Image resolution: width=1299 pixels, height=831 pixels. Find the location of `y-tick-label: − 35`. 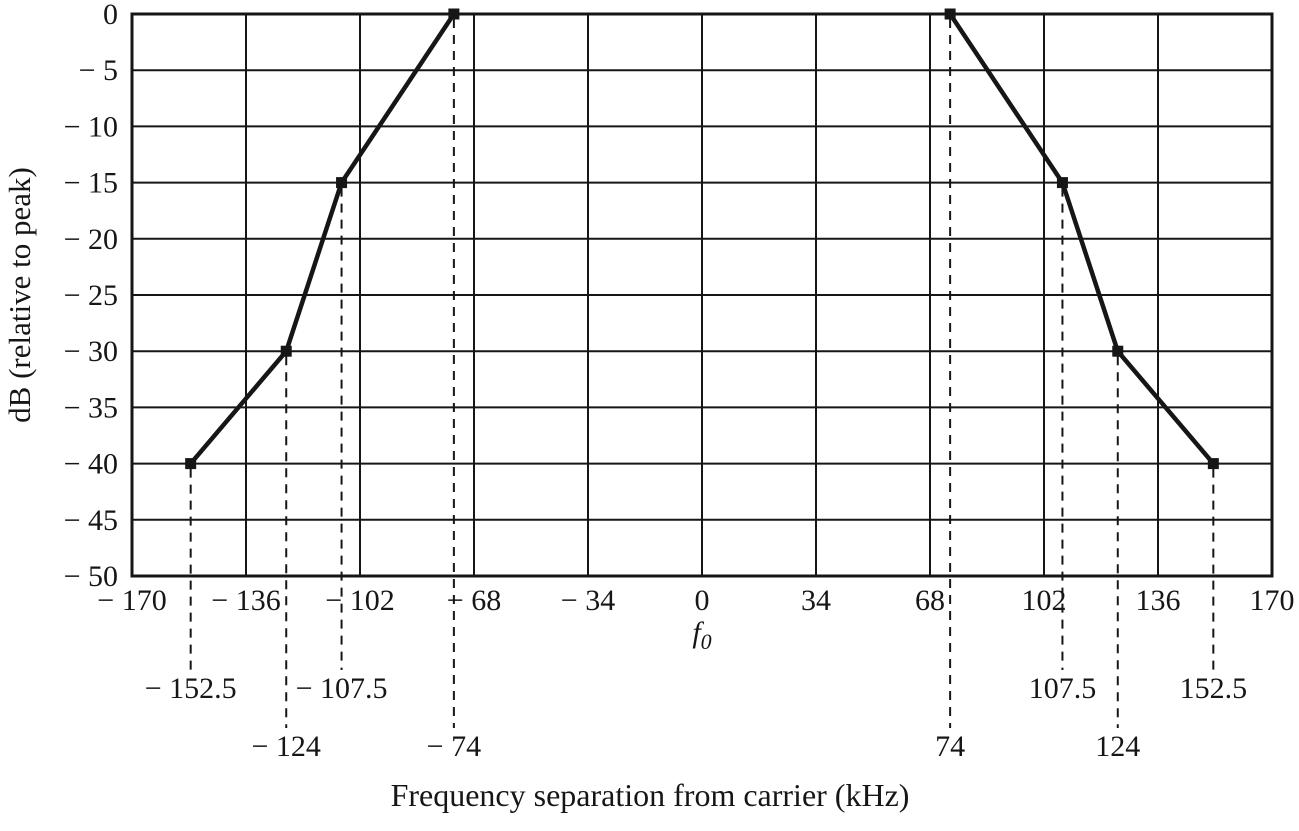

y-tick-label: − 35 is located at coordinates (91, 407).